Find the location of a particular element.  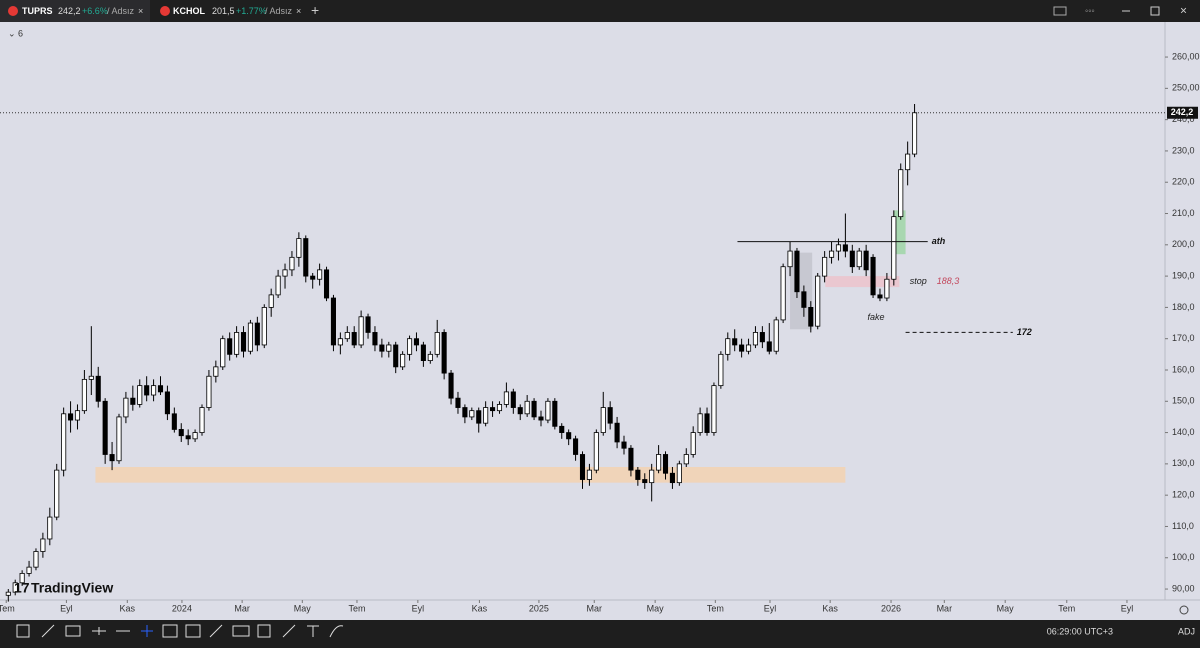

tool-rect is located at coordinates (73, 631).